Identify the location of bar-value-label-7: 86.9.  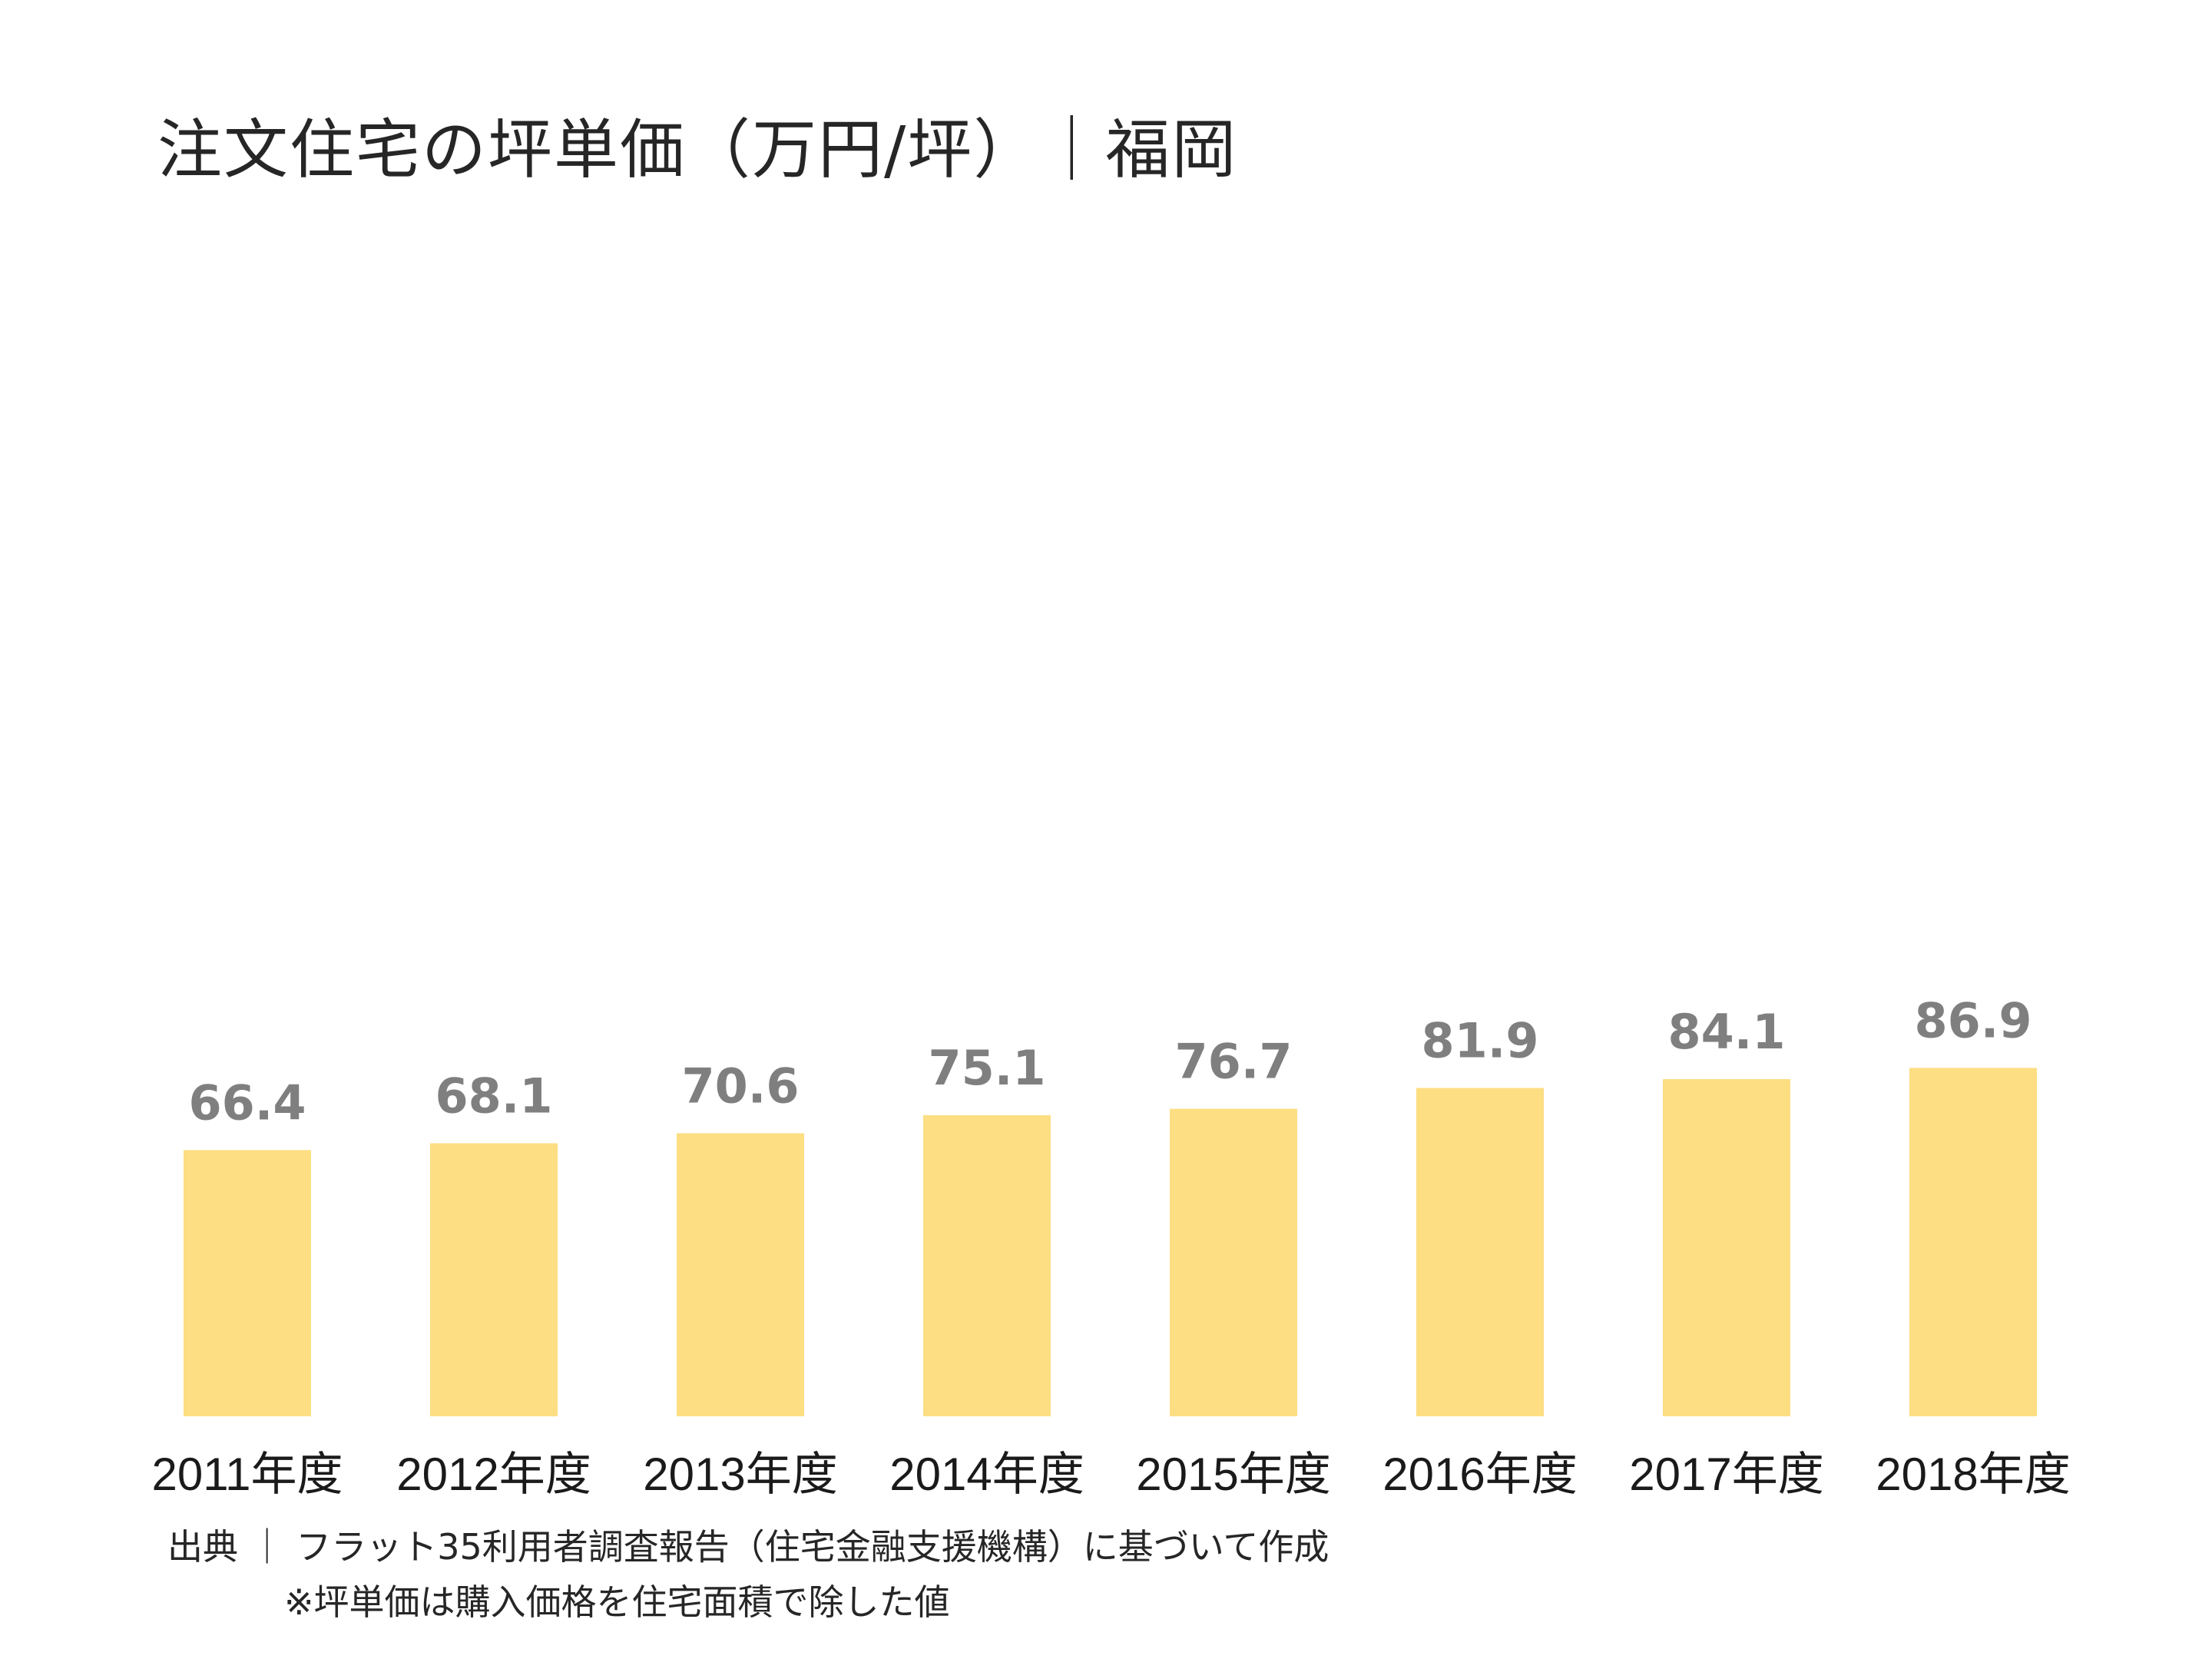
(1974, 1020).